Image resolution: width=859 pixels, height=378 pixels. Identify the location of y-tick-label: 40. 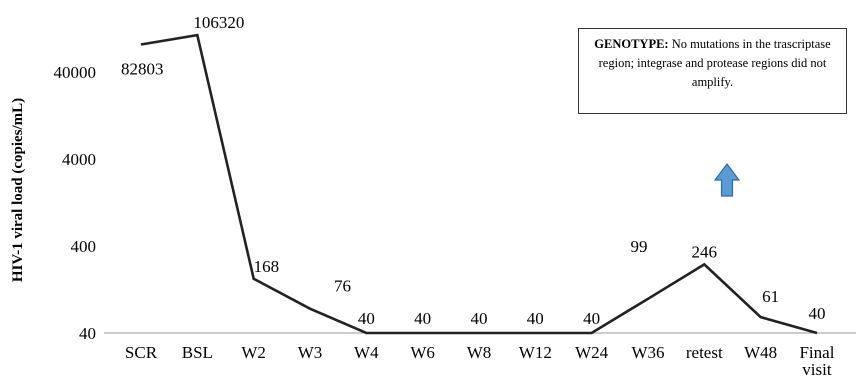
(87, 333).